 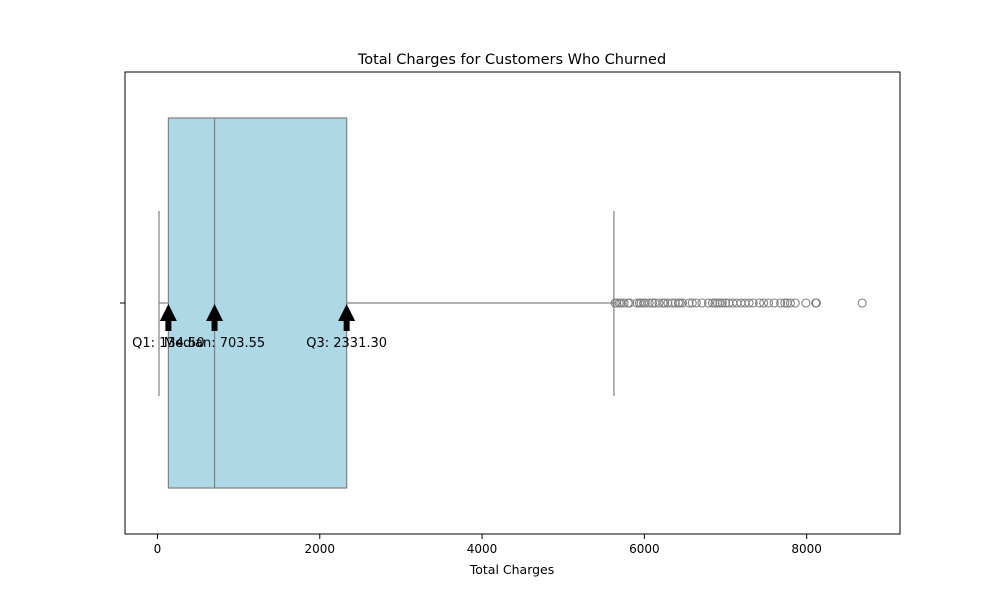 What do you see at coordinates (806, 549) in the screenshot?
I see `x-tick-label: 8000` at bounding box center [806, 549].